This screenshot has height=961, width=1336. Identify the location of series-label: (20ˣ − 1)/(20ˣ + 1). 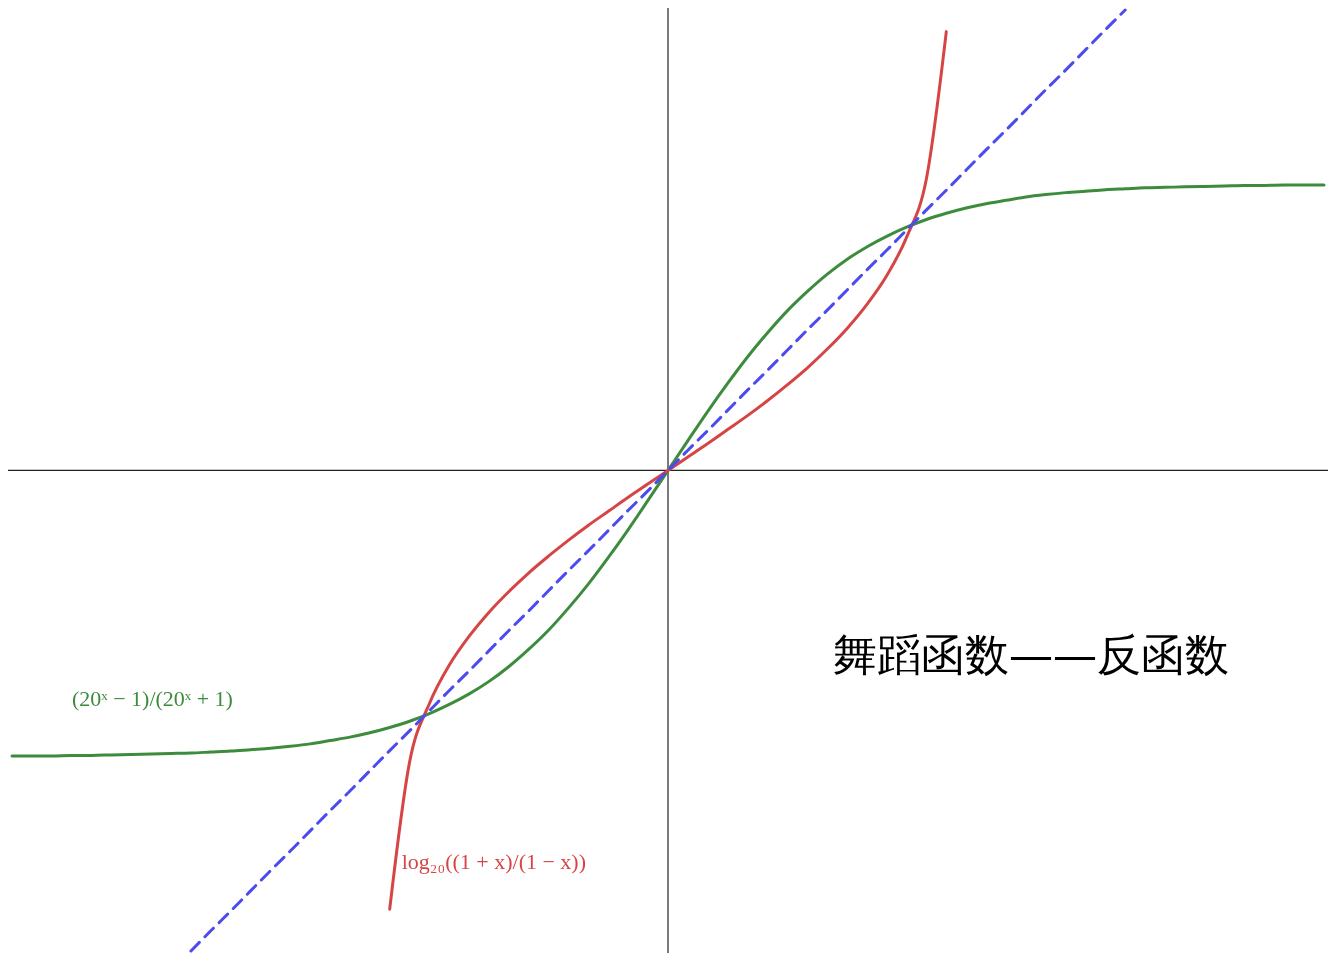
(152, 698).